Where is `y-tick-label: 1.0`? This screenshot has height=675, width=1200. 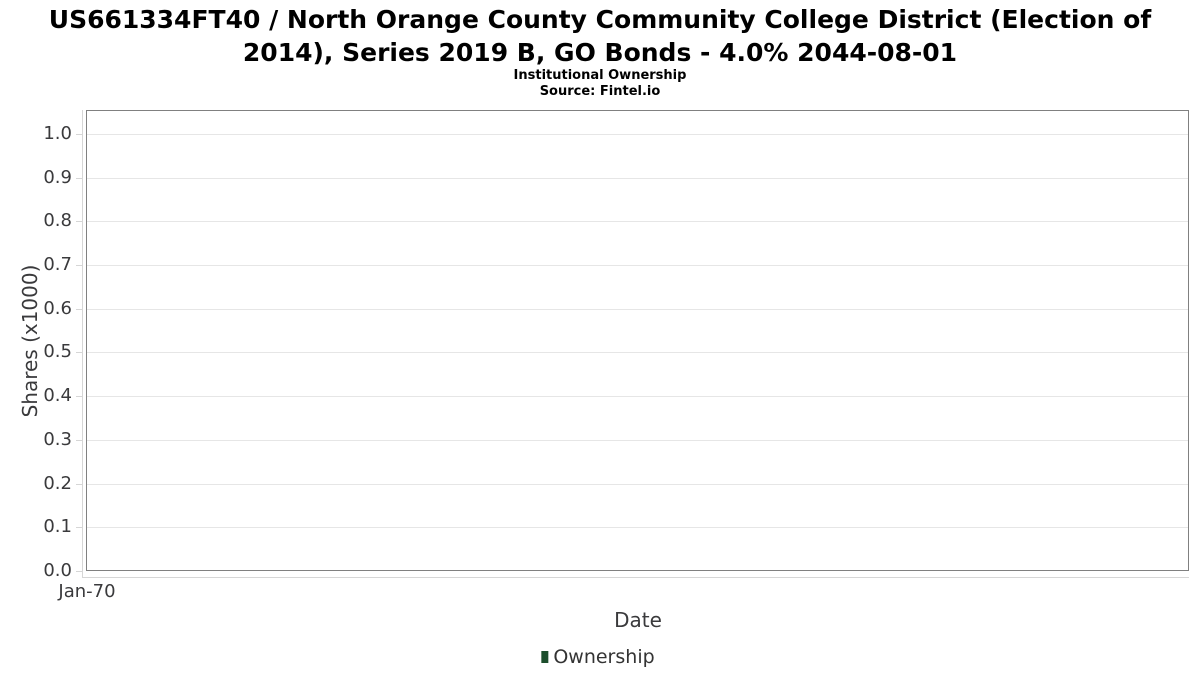 y-tick-label: 1.0 is located at coordinates (57, 133).